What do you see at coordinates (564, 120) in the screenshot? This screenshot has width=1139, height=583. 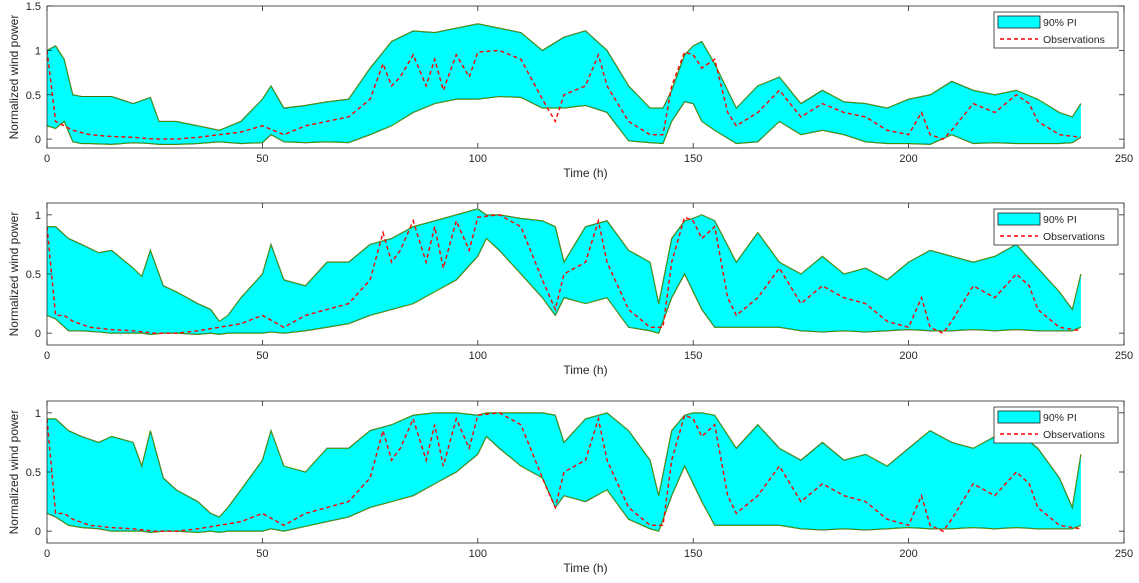 I see `pi-band-lower-edge-highlight` at bounding box center [564, 120].